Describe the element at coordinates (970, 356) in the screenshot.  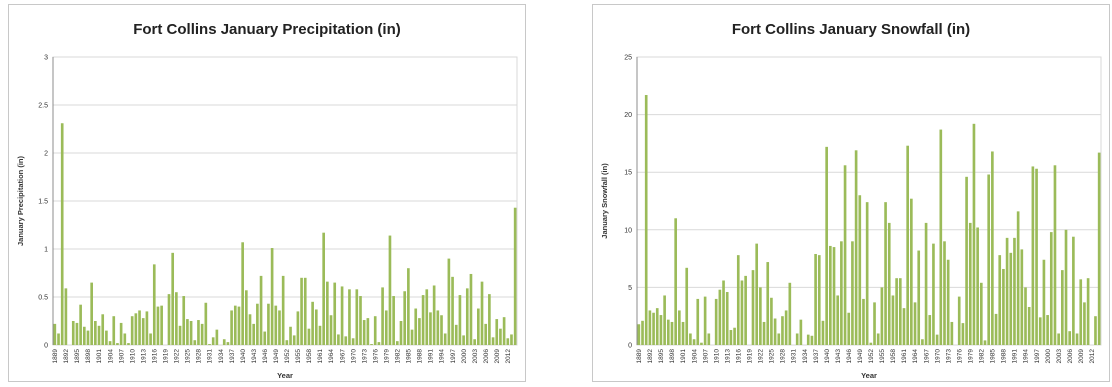
I see `x-tick-label: 1979` at that location.